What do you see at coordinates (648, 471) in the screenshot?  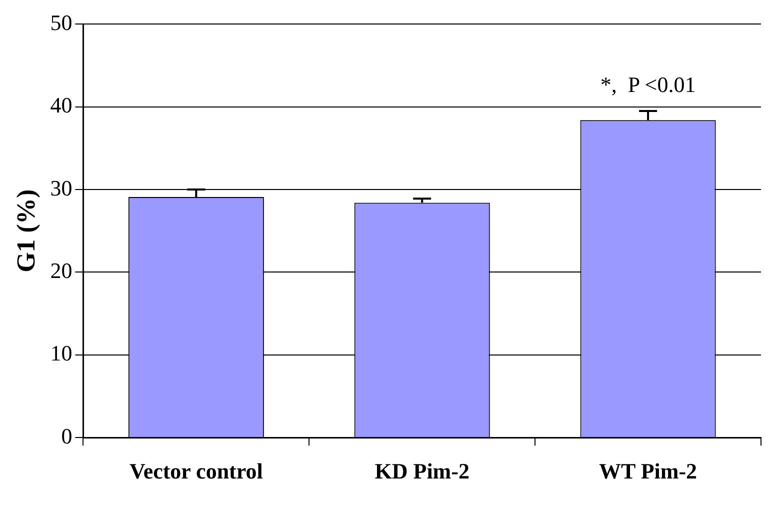 I see `x-tick-label: WT Pim-2` at bounding box center [648, 471].